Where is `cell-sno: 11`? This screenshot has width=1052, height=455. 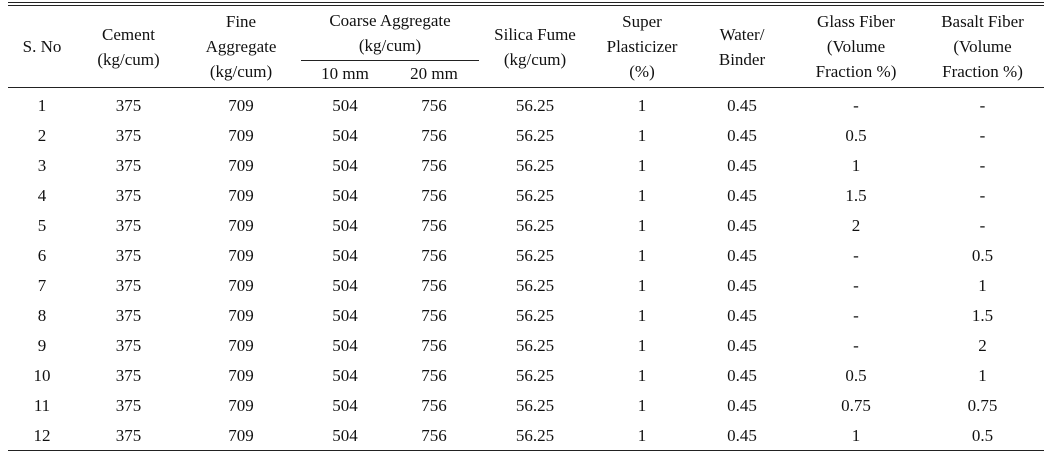 cell-sno: 11 is located at coordinates (42, 405).